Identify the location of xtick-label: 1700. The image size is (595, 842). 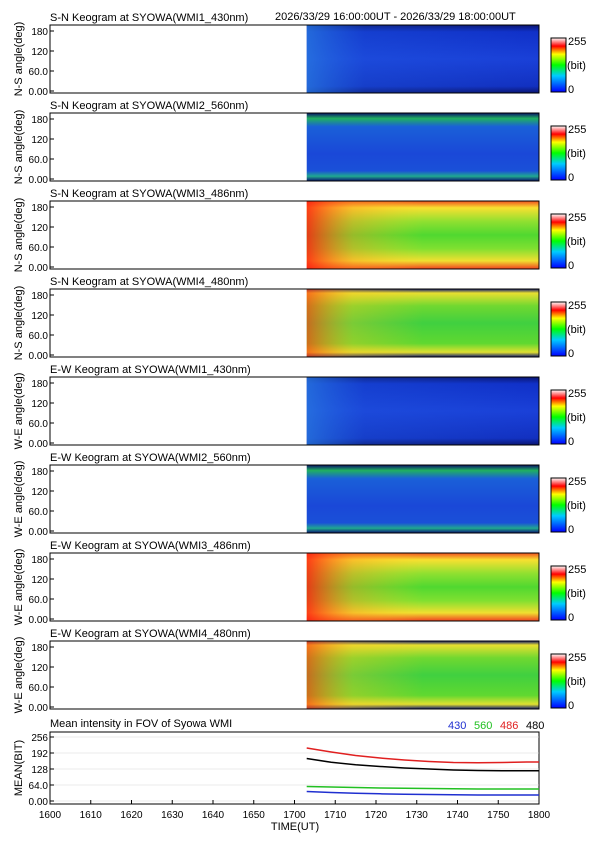
(294, 815).